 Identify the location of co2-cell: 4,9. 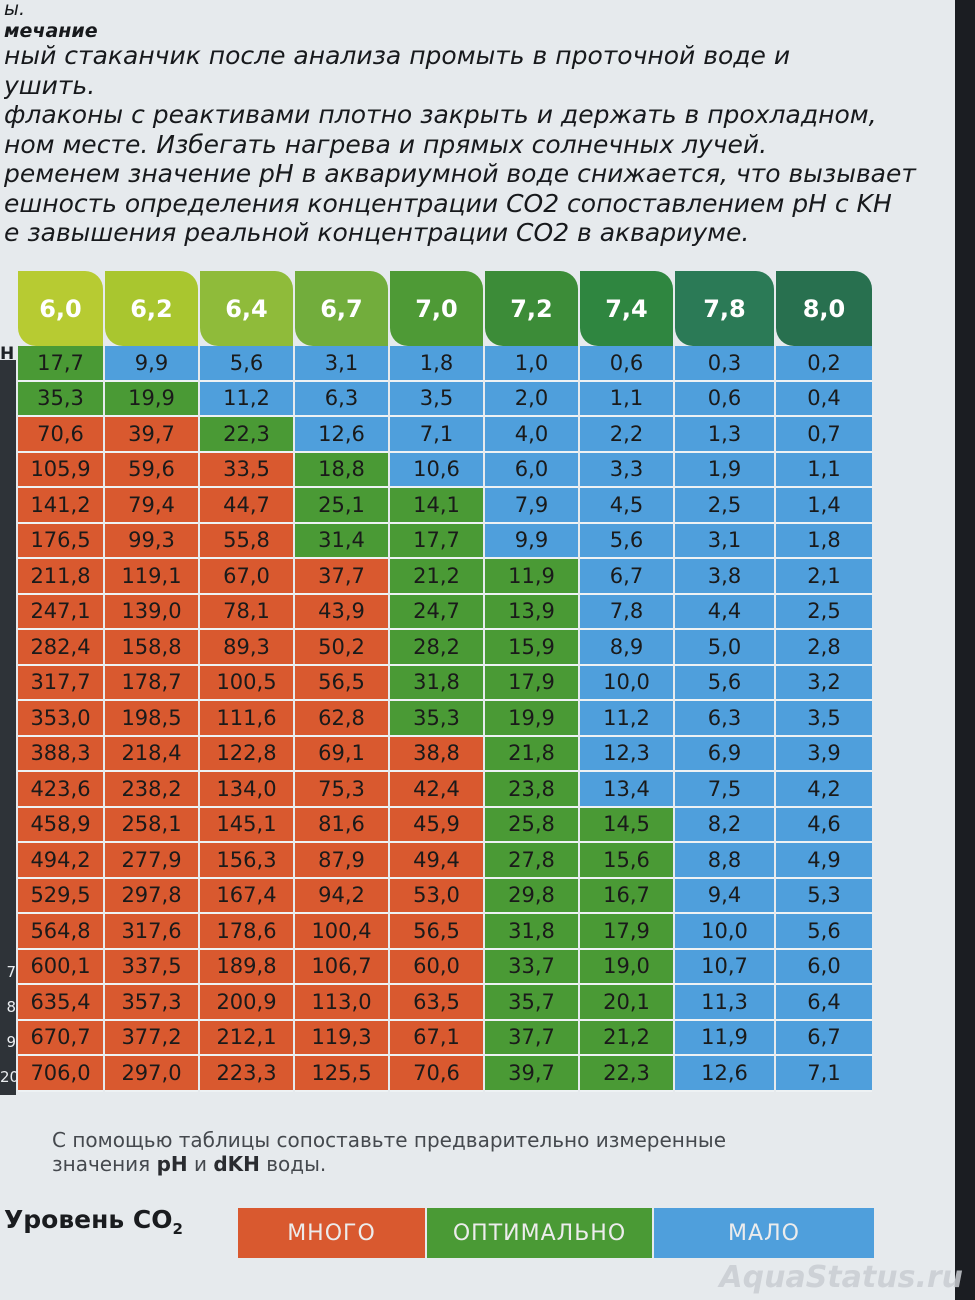
(824, 861).